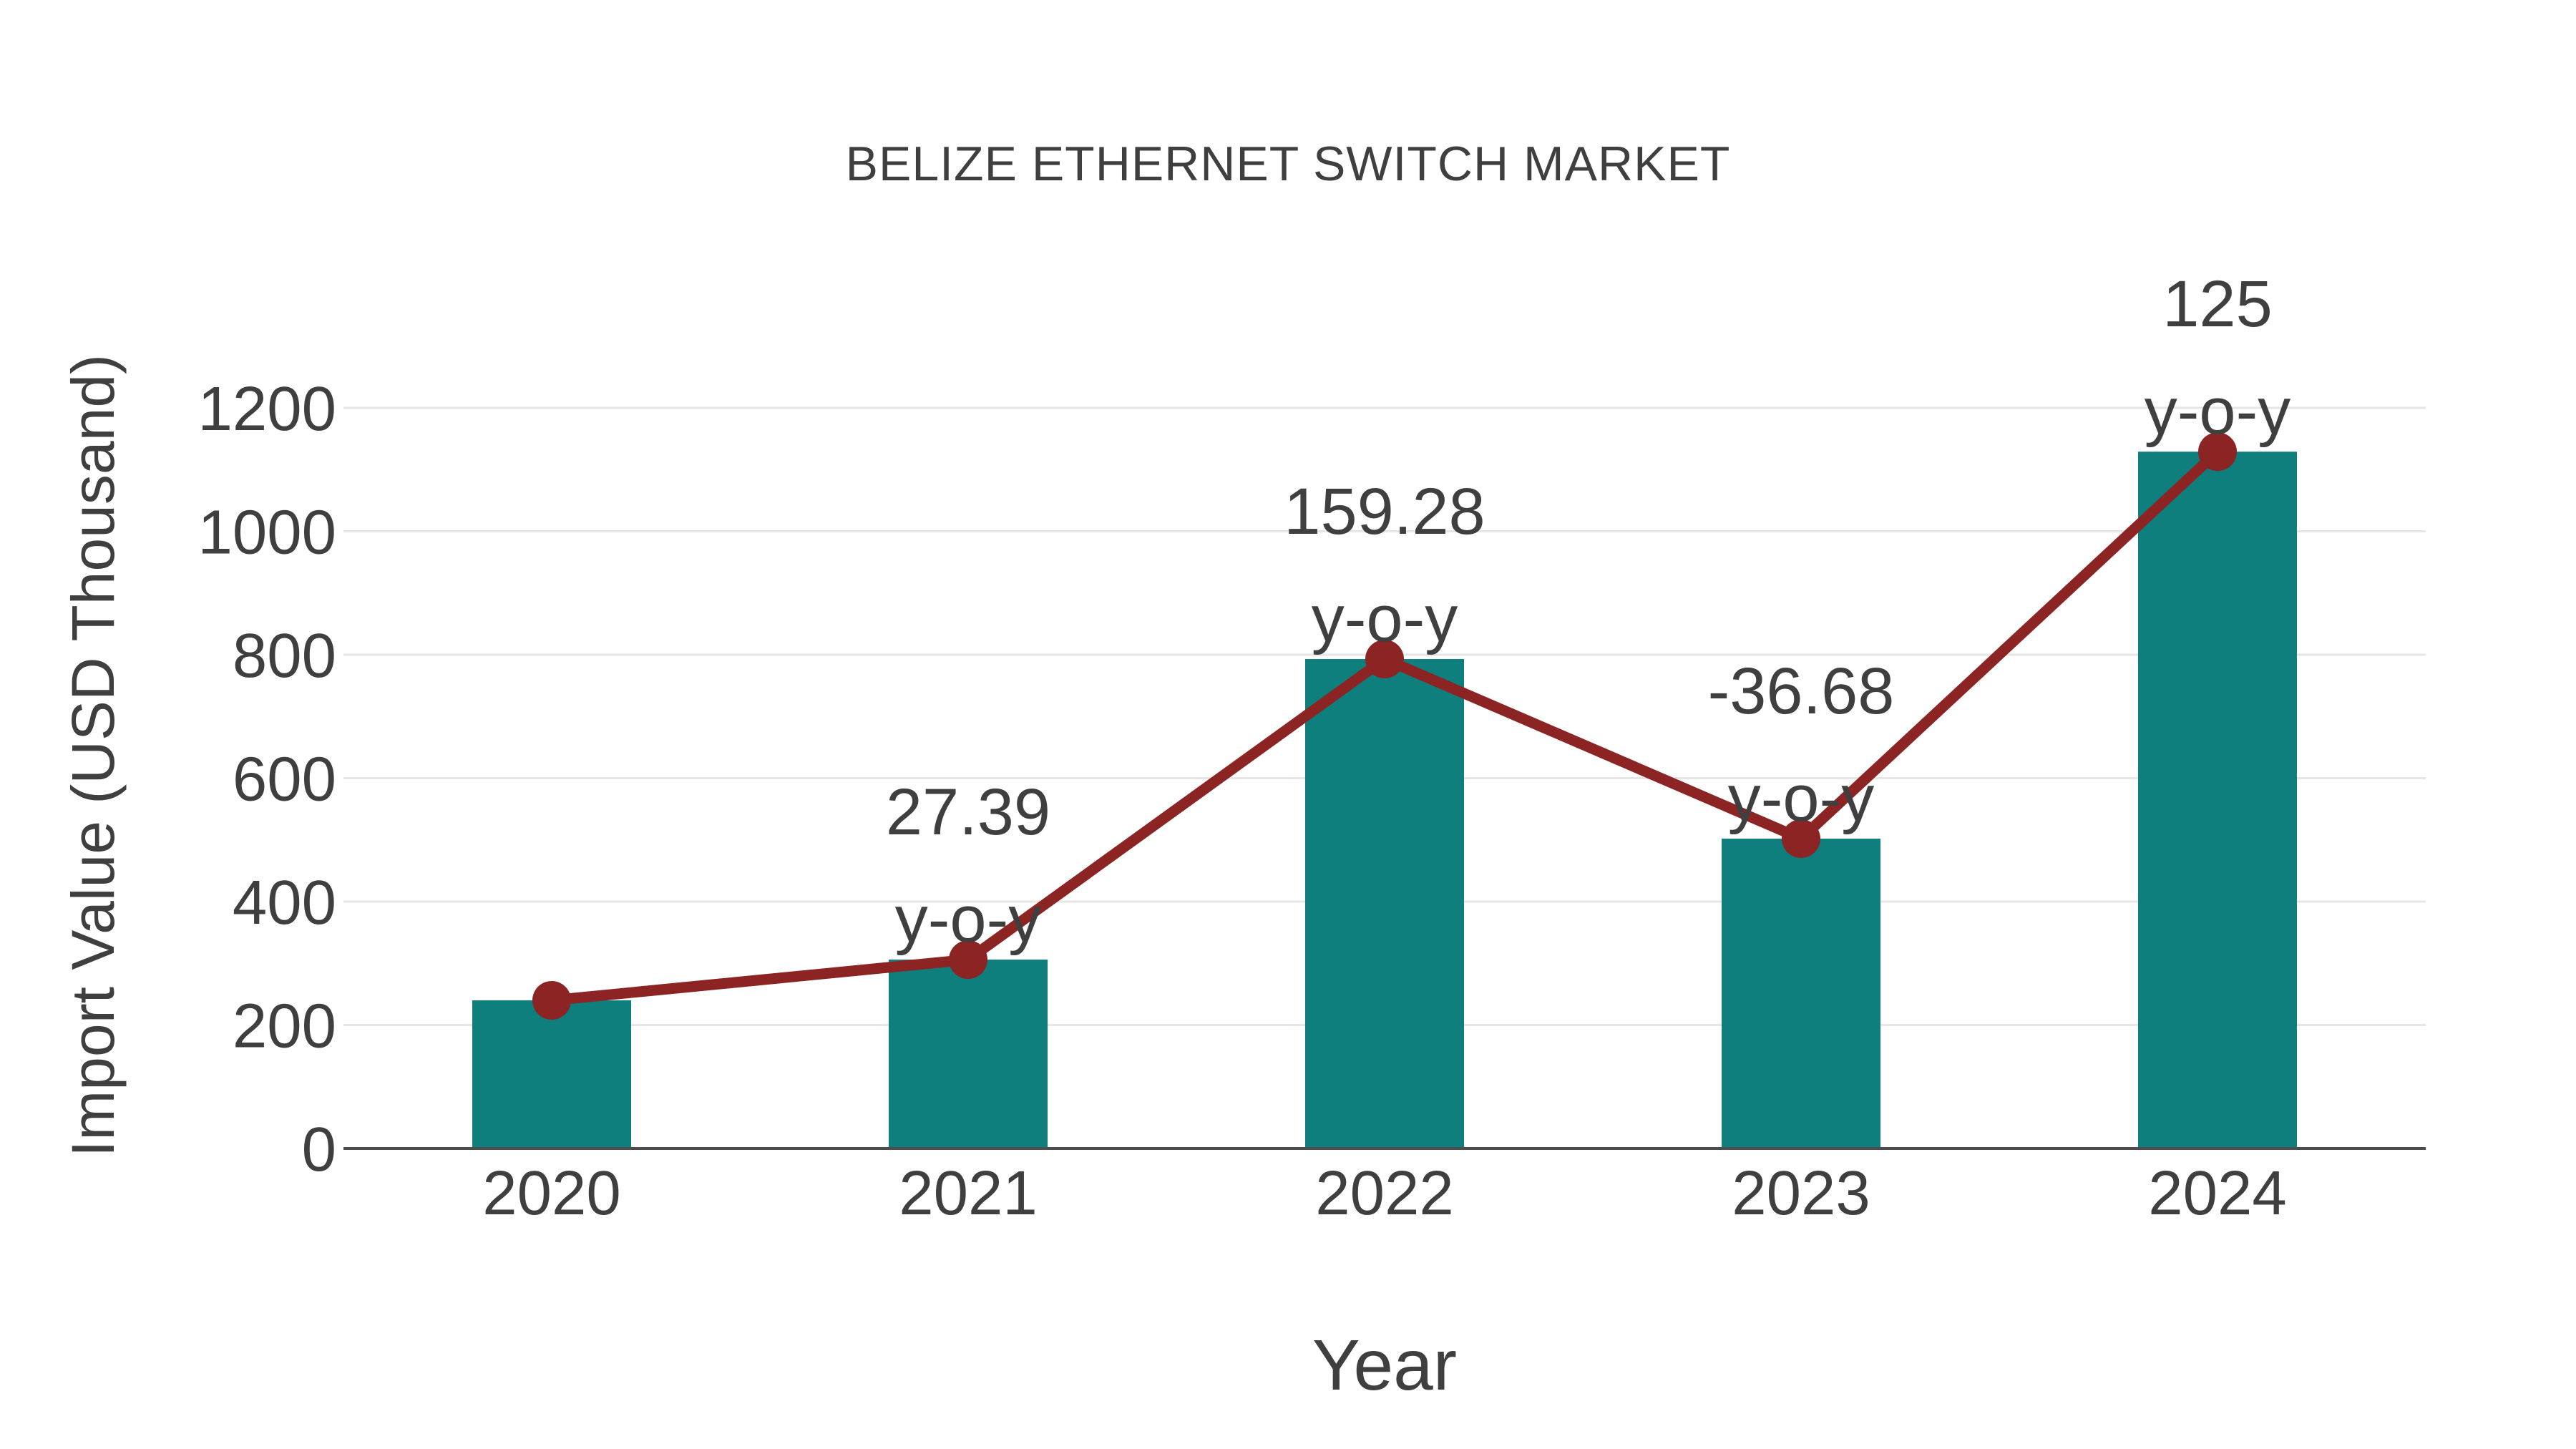 The image size is (2576, 1449). What do you see at coordinates (2217, 411) in the screenshot?
I see `annotation-suffix-2024: y-o-y` at bounding box center [2217, 411].